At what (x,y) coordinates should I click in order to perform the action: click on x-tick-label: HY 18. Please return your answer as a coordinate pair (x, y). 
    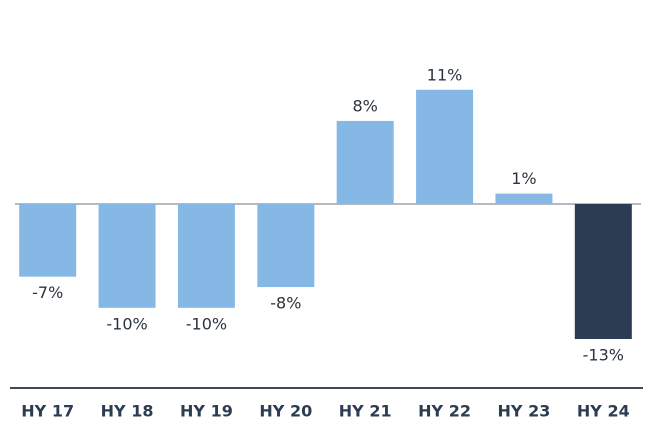
    Looking at the image, I should click on (127, 411).